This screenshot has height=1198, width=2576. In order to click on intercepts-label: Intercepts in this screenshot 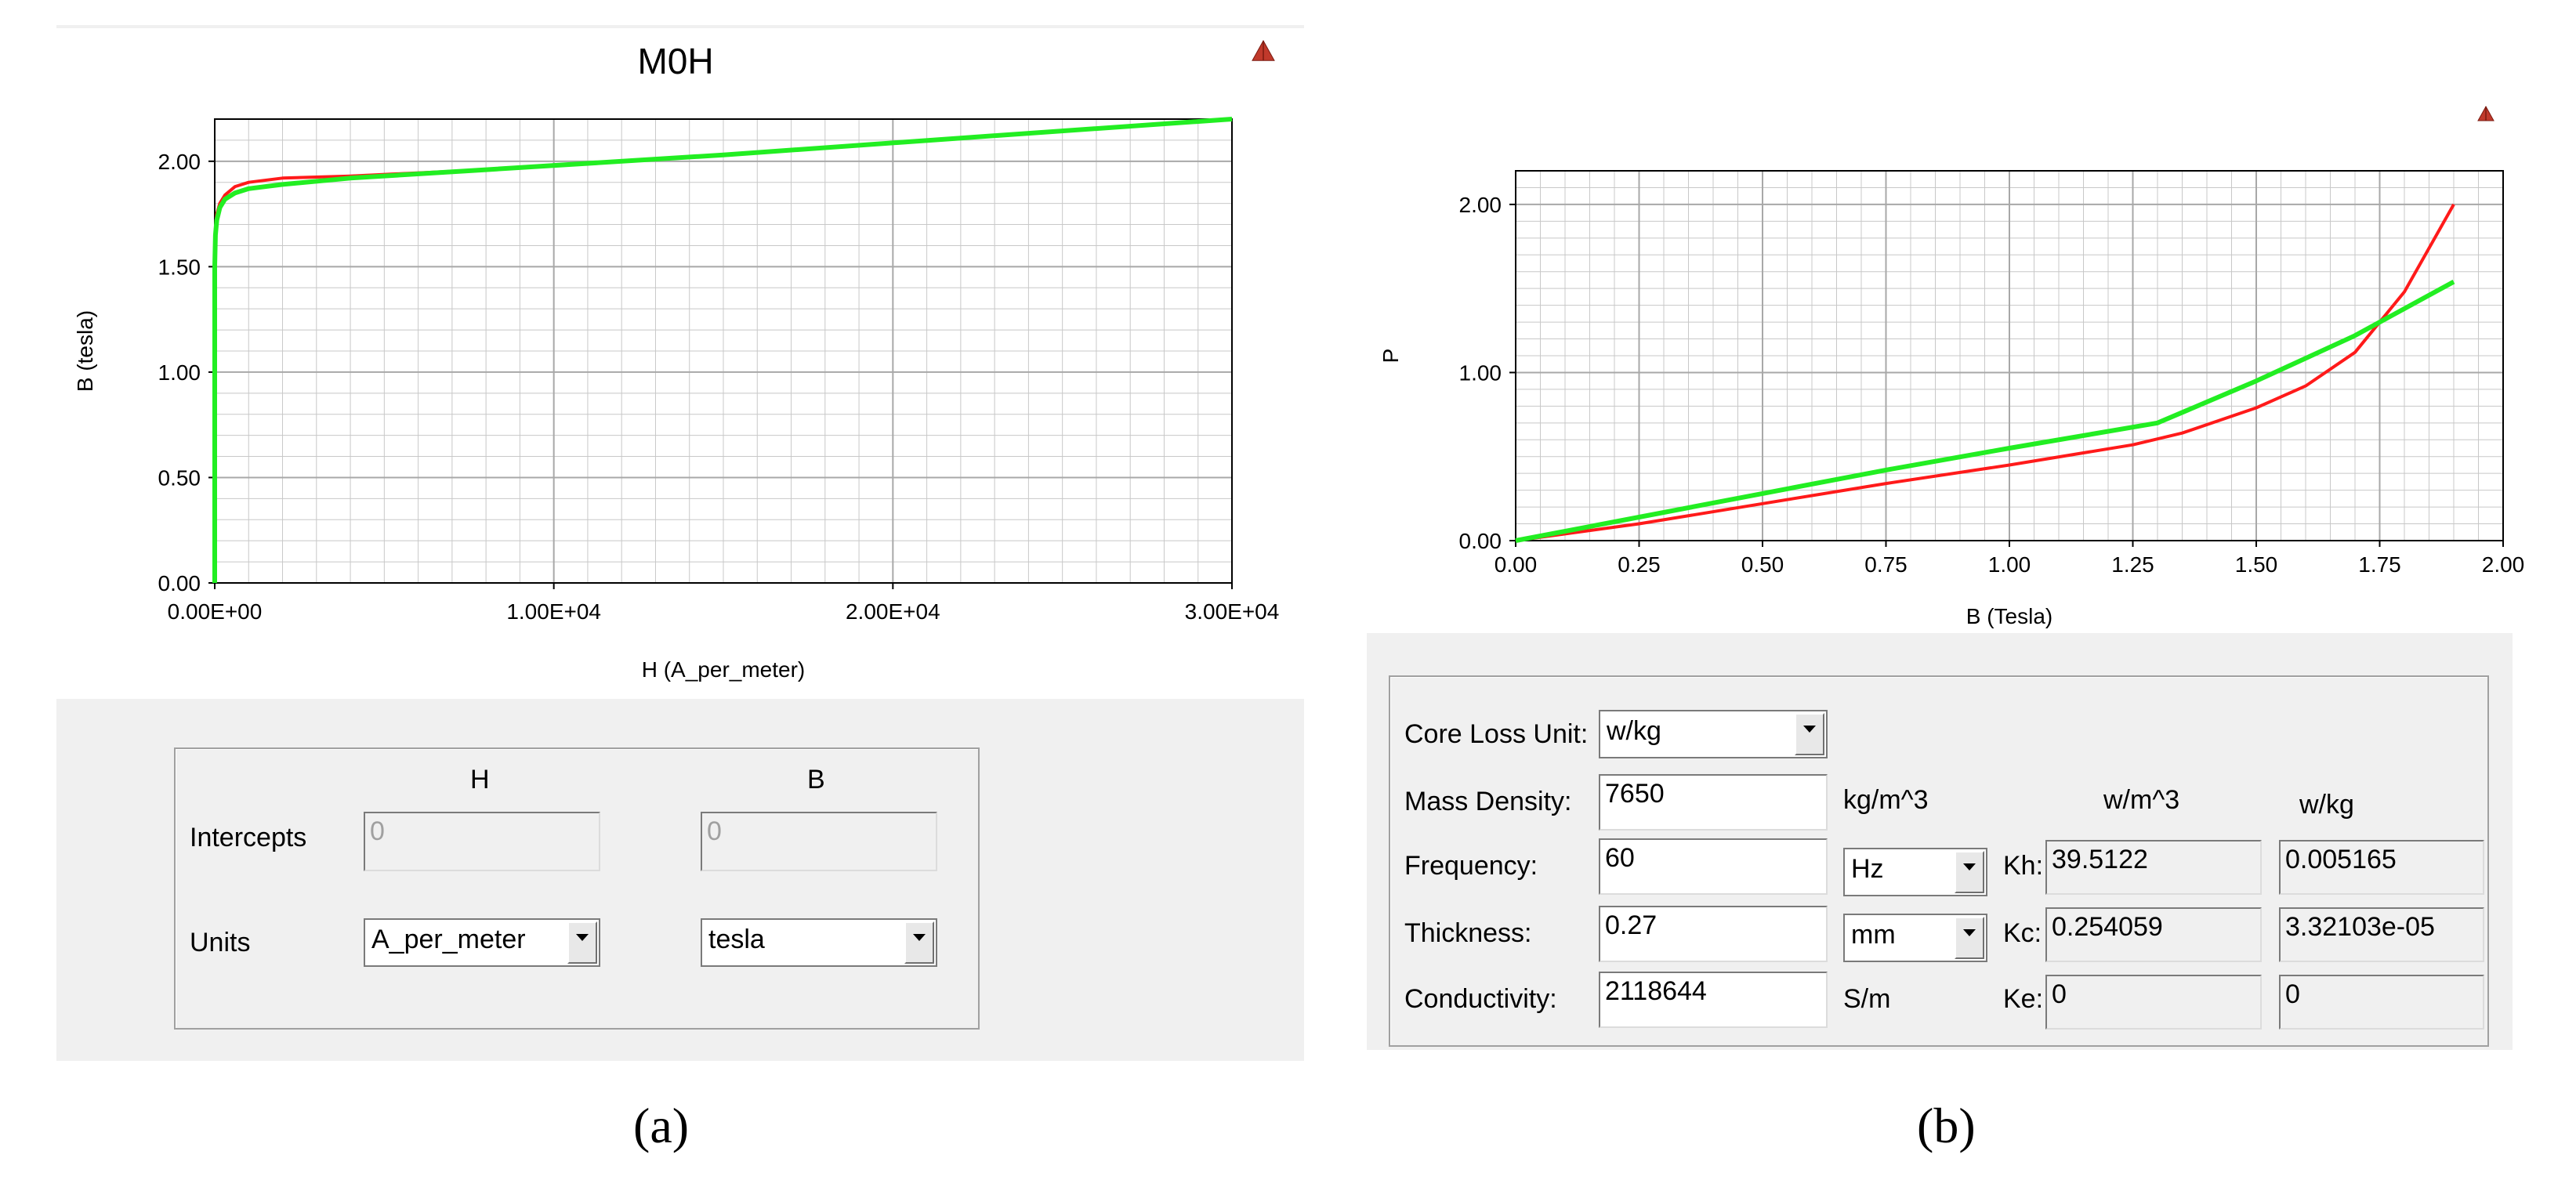, I will do `click(248, 837)`.